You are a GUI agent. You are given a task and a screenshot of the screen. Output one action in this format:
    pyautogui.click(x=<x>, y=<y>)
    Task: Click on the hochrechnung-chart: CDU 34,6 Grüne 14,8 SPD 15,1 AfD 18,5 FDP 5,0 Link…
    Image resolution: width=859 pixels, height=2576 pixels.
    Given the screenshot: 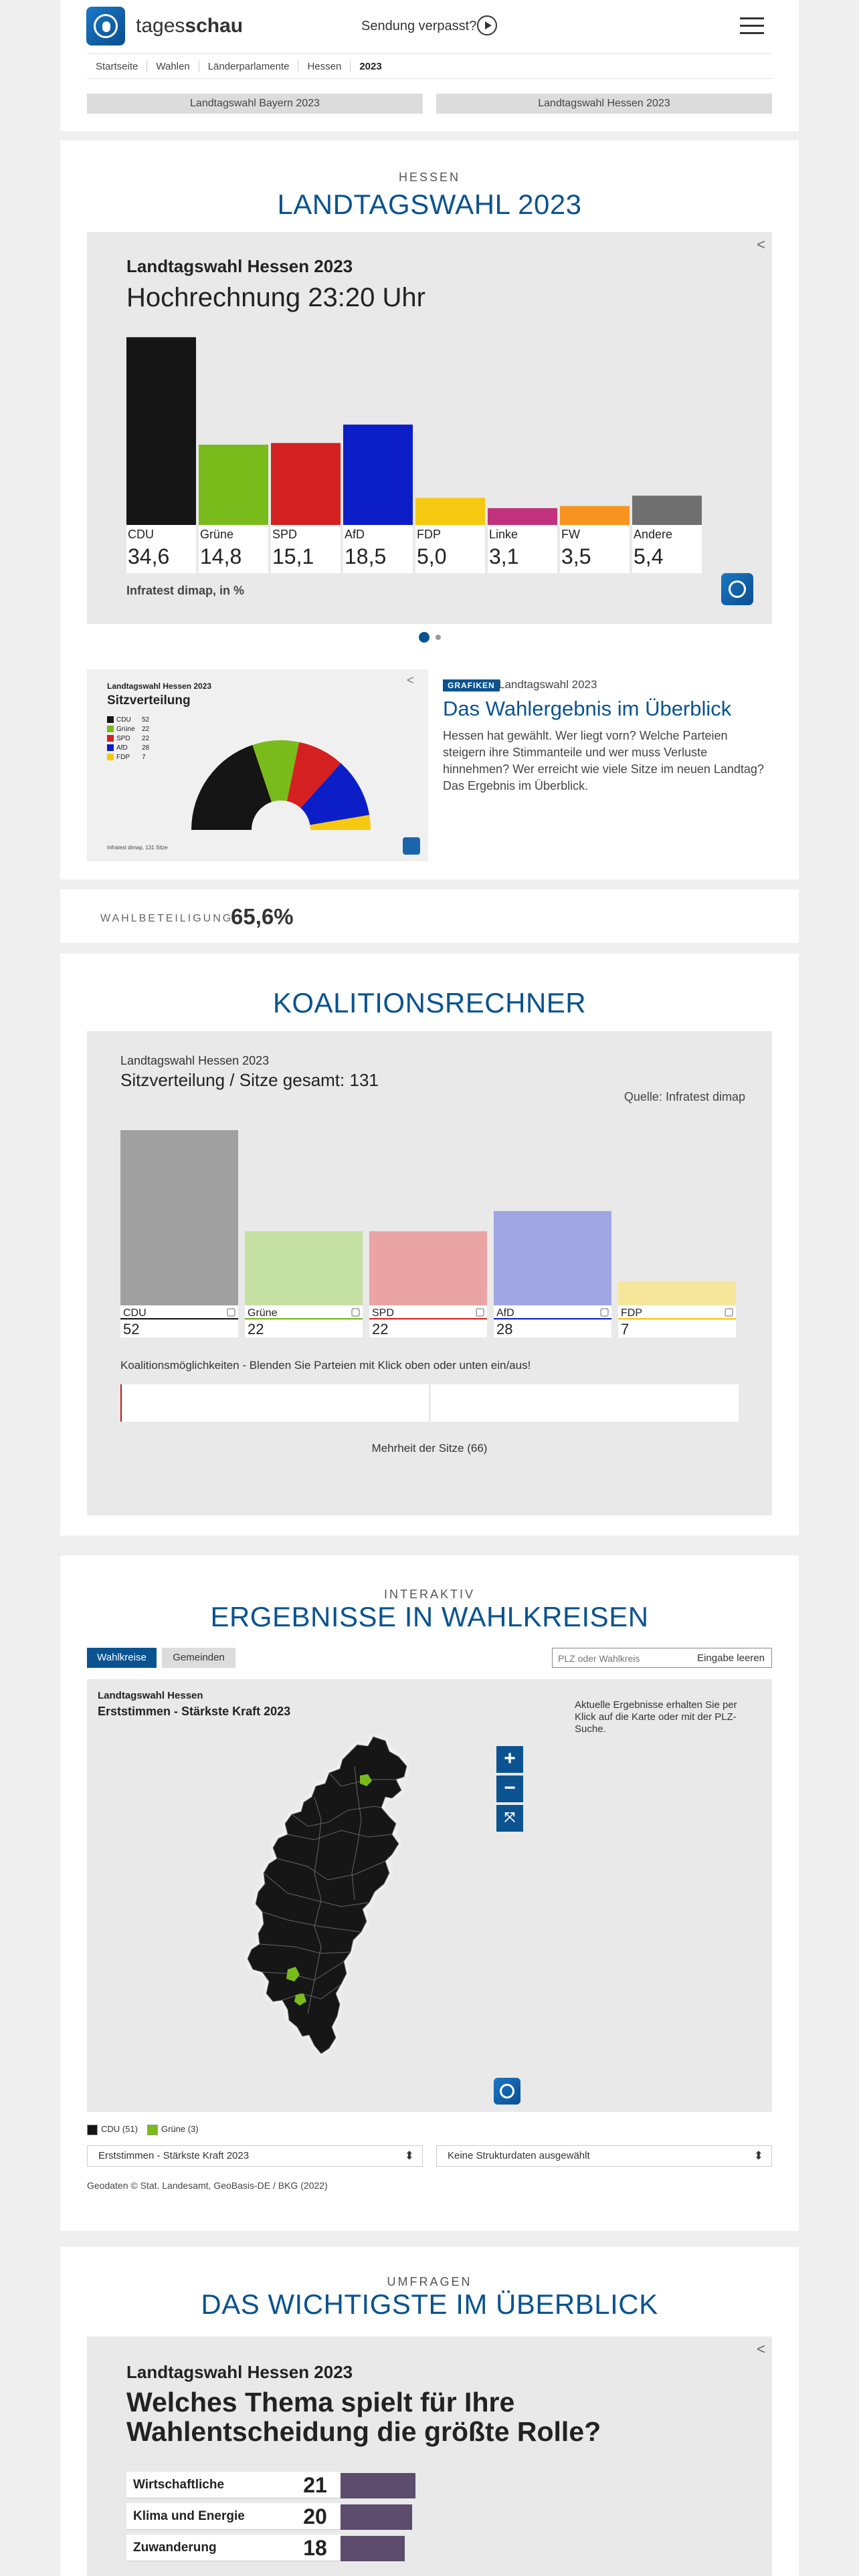 What is the action you would take?
    pyautogui.click(x=429, y=428)
    